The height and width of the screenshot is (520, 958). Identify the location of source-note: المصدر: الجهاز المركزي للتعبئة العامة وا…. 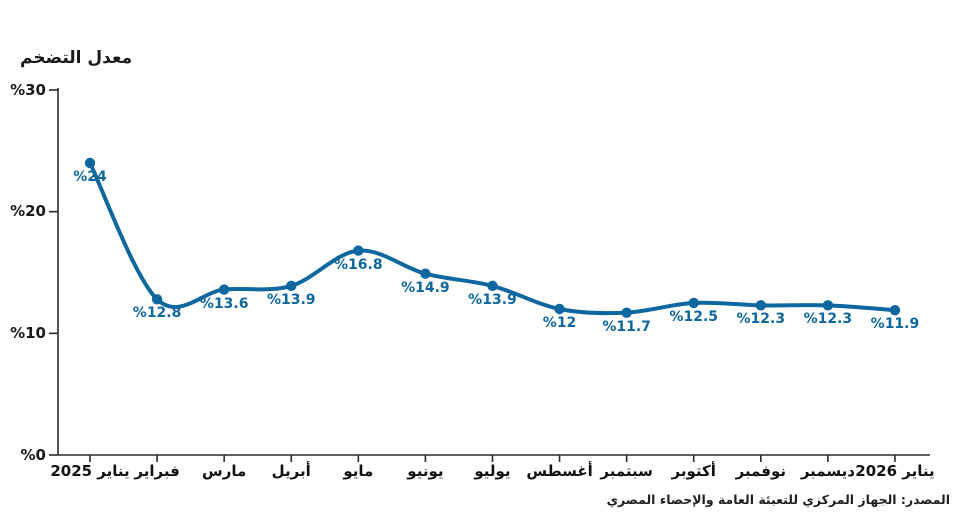
(778, 499).